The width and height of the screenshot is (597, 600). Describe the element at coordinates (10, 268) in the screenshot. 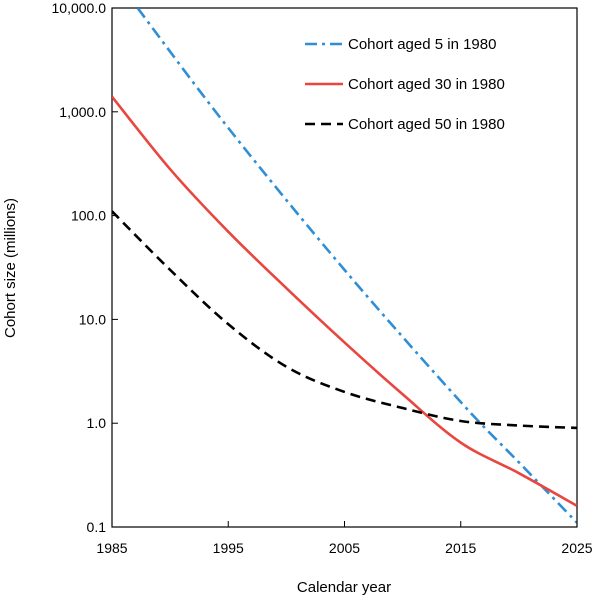

I see `y-axis-label: Cohort size (millions)` at that location.